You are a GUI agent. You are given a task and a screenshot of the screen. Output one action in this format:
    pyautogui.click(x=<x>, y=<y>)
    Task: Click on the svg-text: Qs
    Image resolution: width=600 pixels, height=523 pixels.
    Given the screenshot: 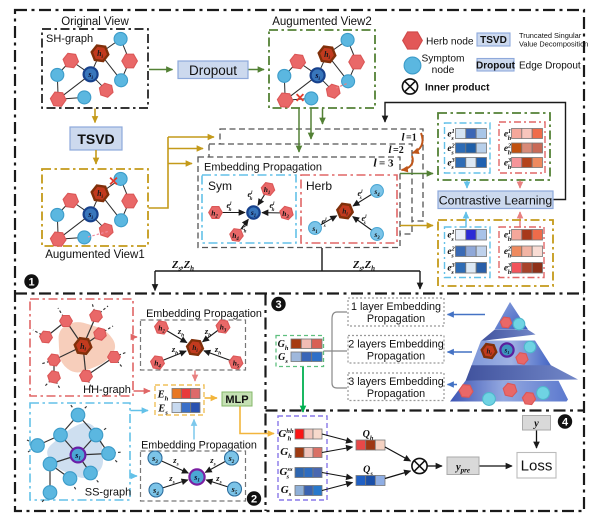 What is the action you would take?
    pyautogui.click(x=368, y=471)
    